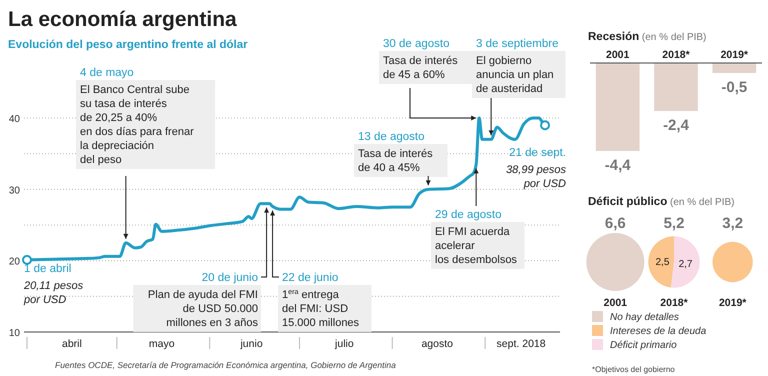  What do you see at coordinates (618, 55) in the screenshot?
I see `x-tick-label: 2001` at bounding box center [618, 55].